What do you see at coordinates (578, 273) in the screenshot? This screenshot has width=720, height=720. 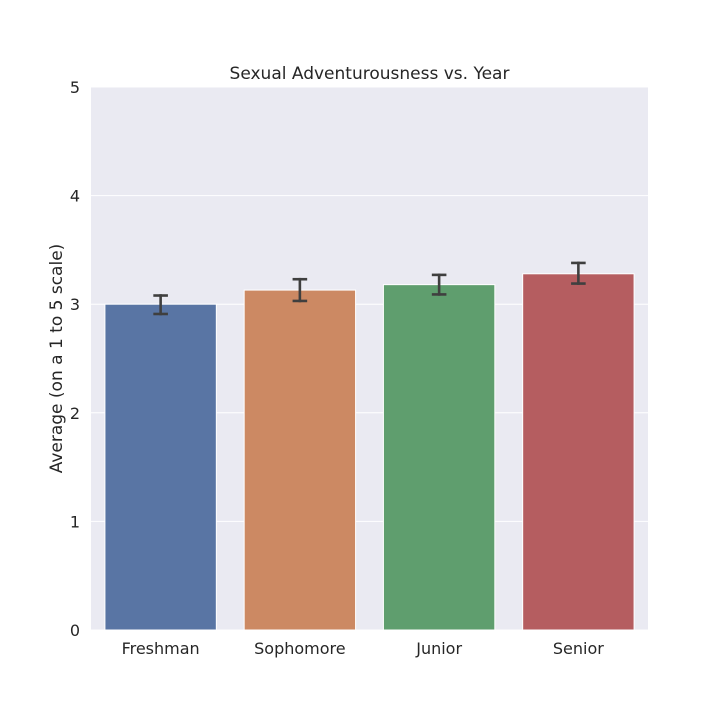 I see `error-bar-senior` at bounding box center [578, 273].